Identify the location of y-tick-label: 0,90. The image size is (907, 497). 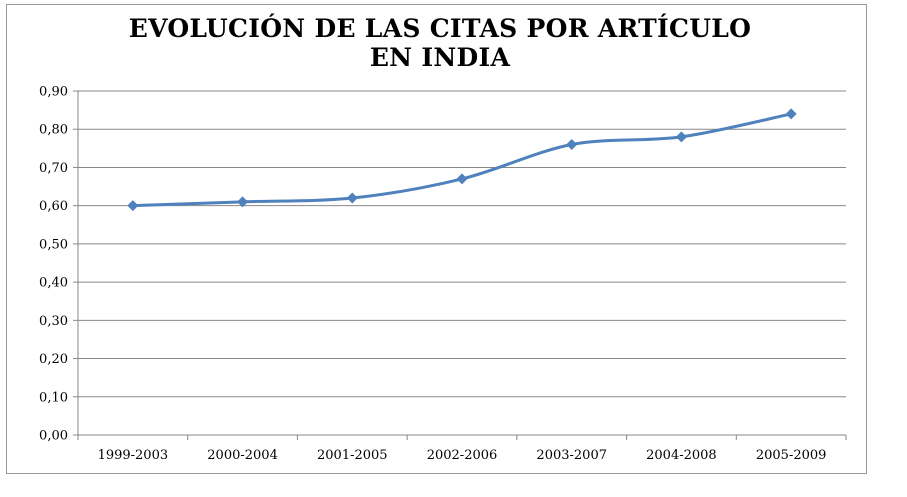
(53, 92).